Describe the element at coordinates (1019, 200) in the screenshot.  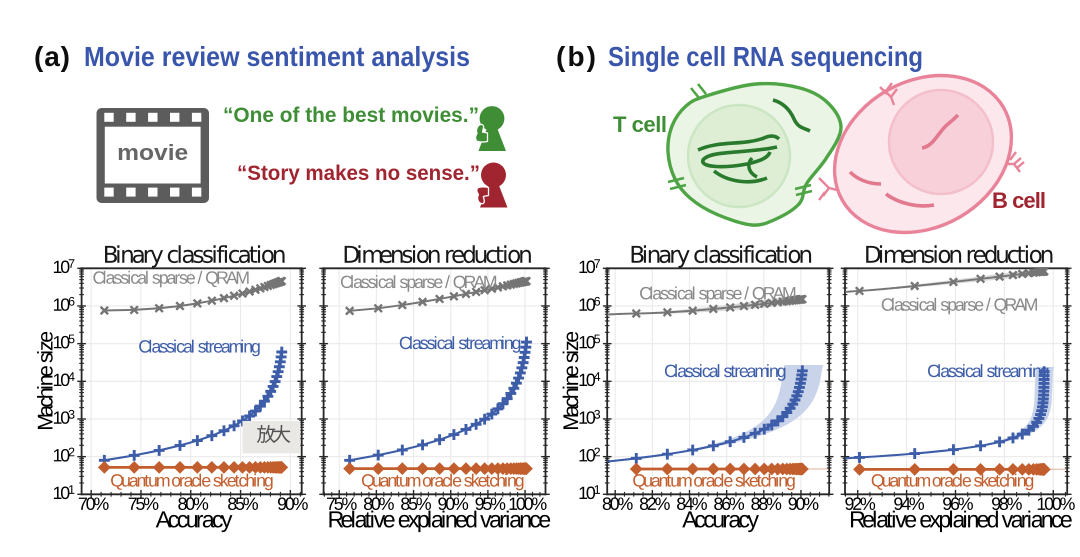
I see `svg-text: B cell` at that location.